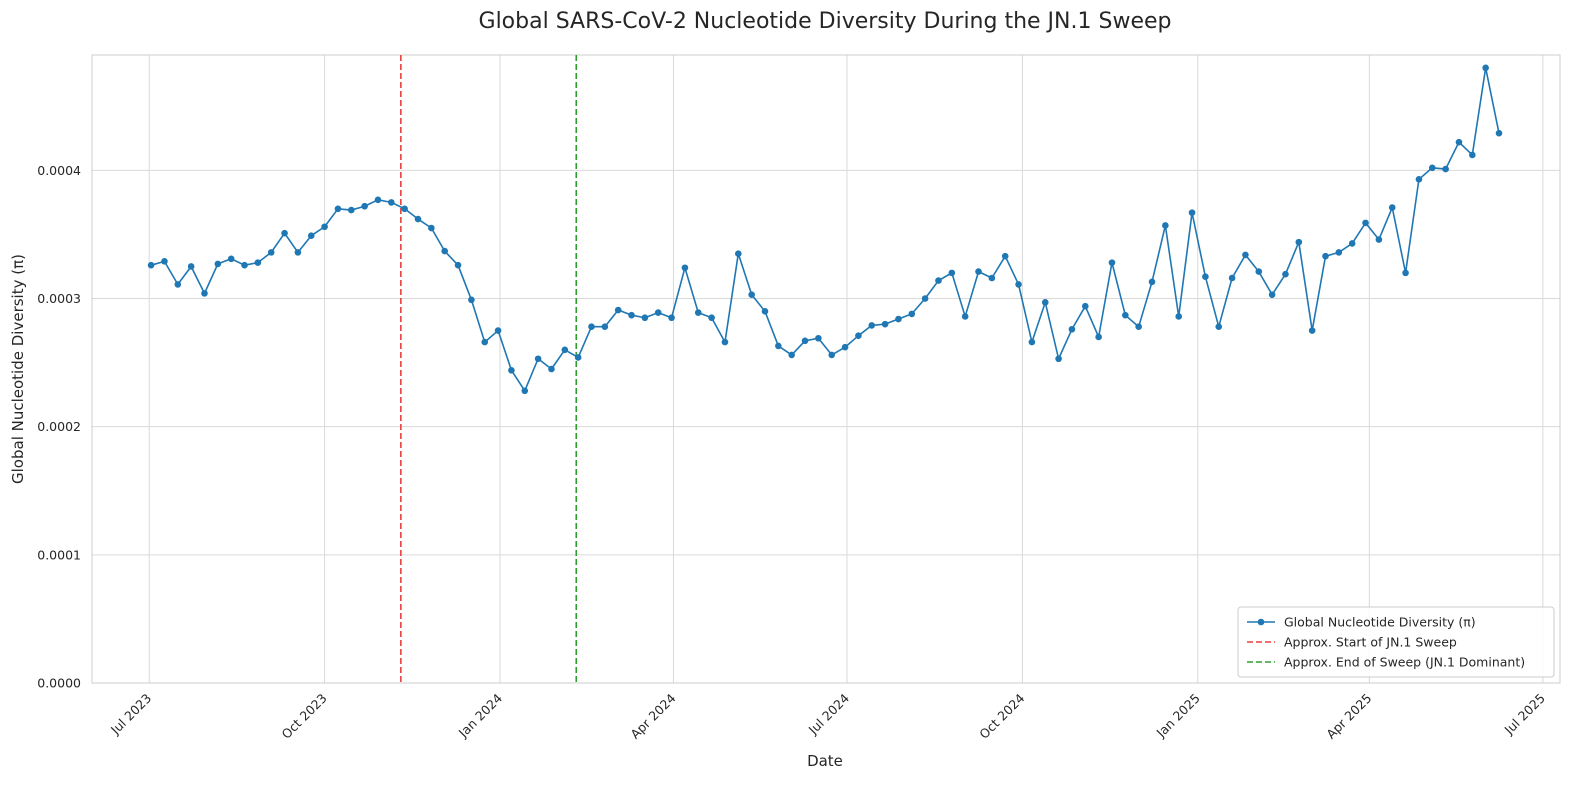 The height and width of the screenshot is (789, 1589). What do you see at coordinates (130, 714) in the screenshot?
I see `x-tick-label: Jul 2023` at bounding box center [130, 714].